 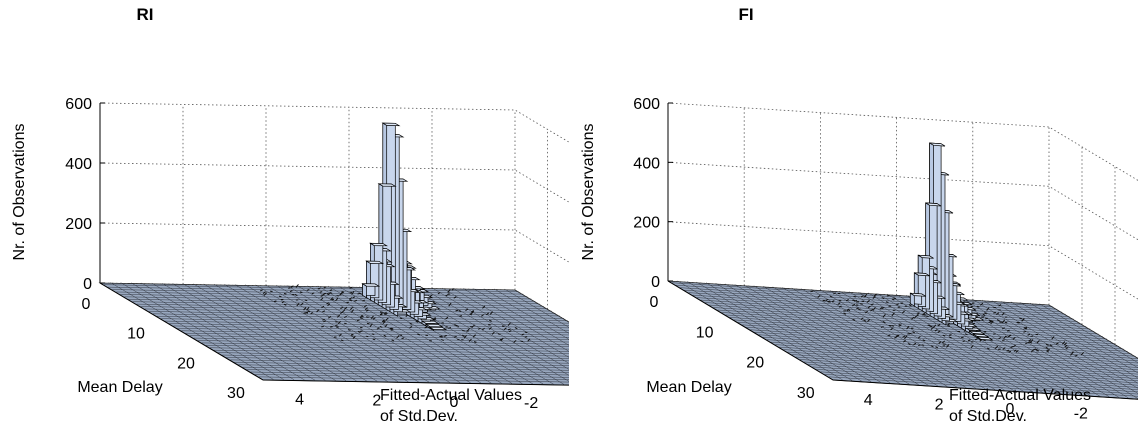 What do you see at coordinates (531, 403) in the screenshot?
I see `y-tick-label: -2` at bounding box center [531, 403].